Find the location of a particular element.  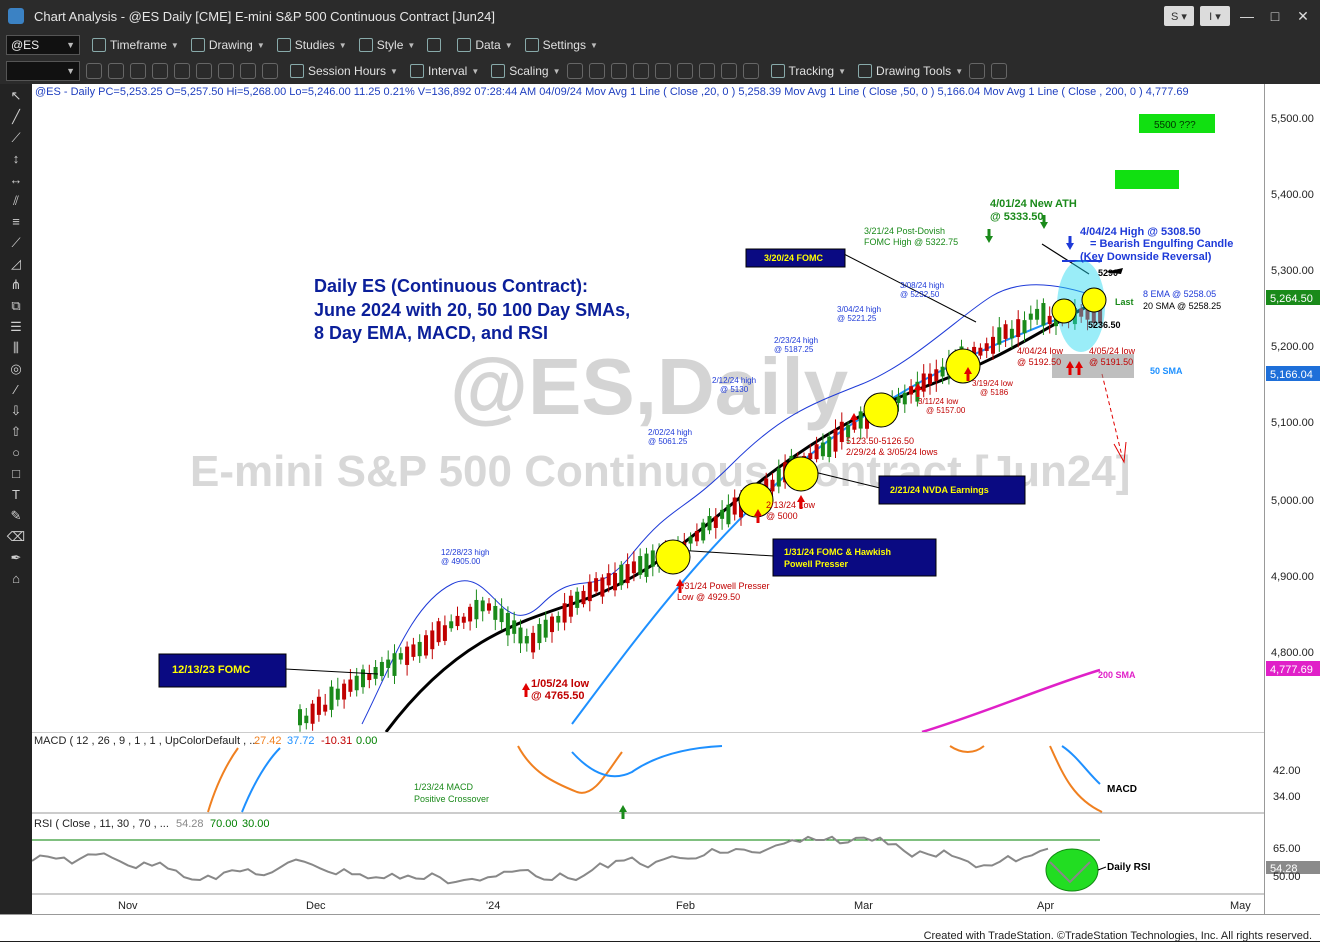

data-menu: Data ▼ is located at coordinates (485, 45).